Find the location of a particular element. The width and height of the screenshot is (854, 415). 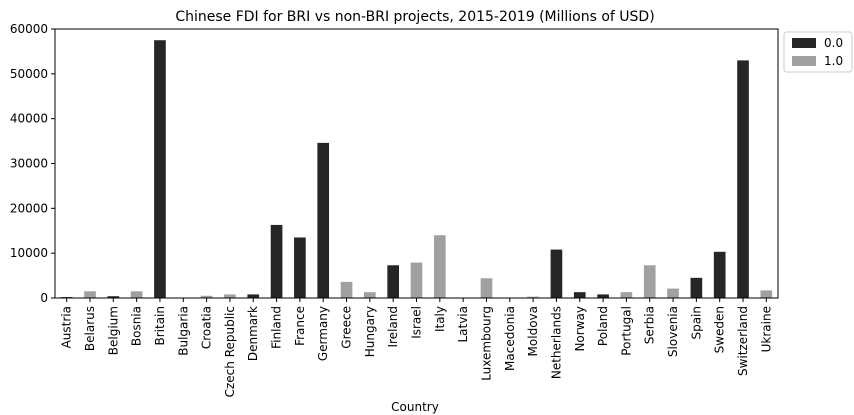

x-tick-label: Italy is located at coordinates (440, 319).